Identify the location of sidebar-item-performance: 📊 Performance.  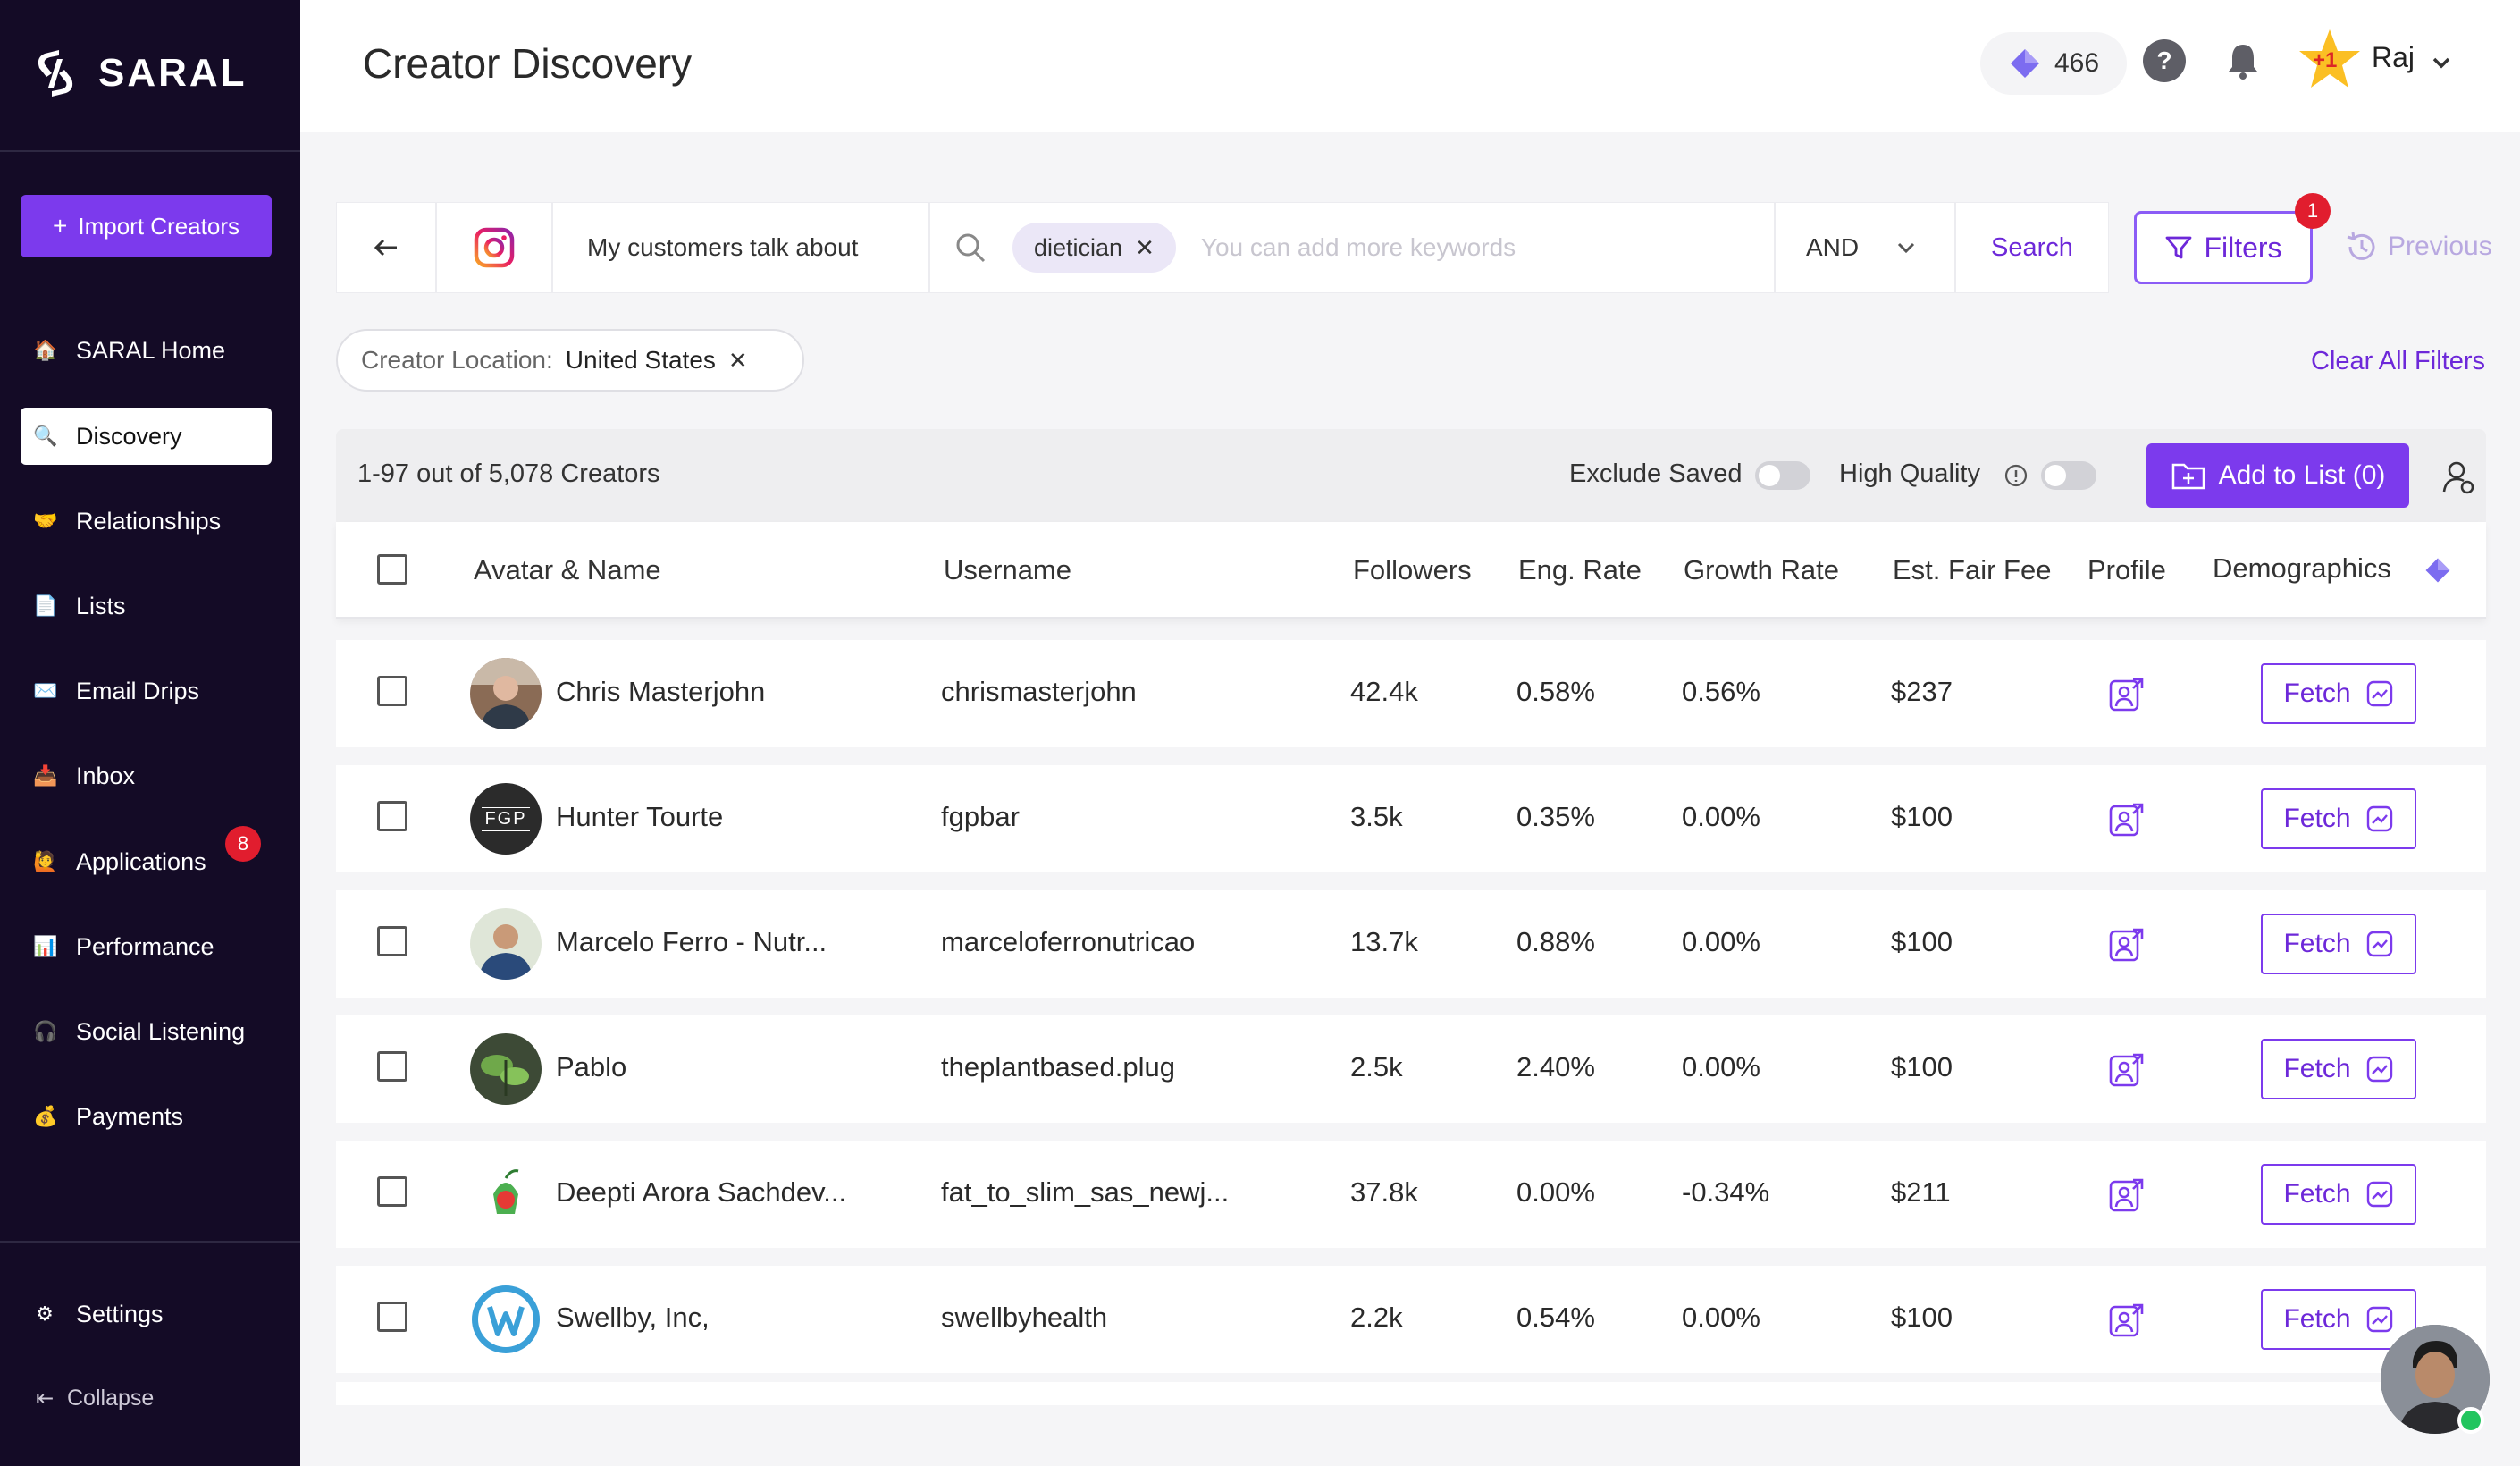
(146, 947).